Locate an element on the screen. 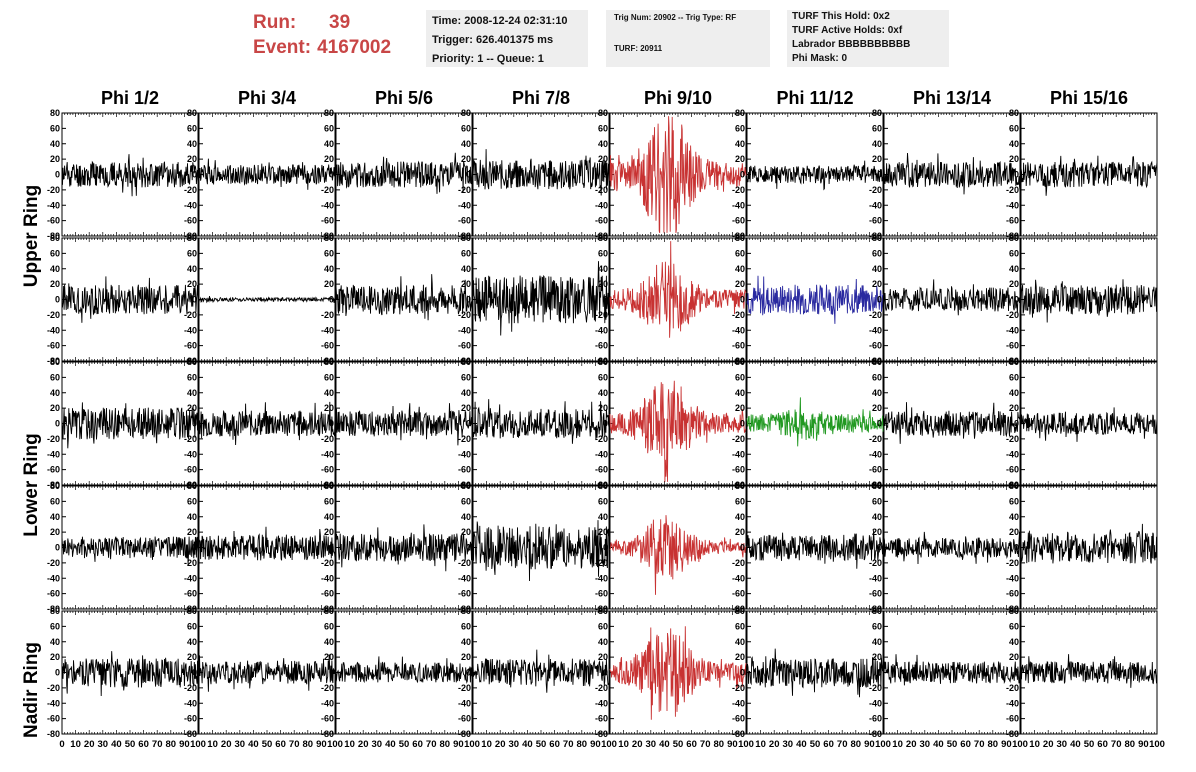 The height and width of the screenshot is (772, 1196). column-header: Phi 15/16 is located at coordinates (1089, 98).